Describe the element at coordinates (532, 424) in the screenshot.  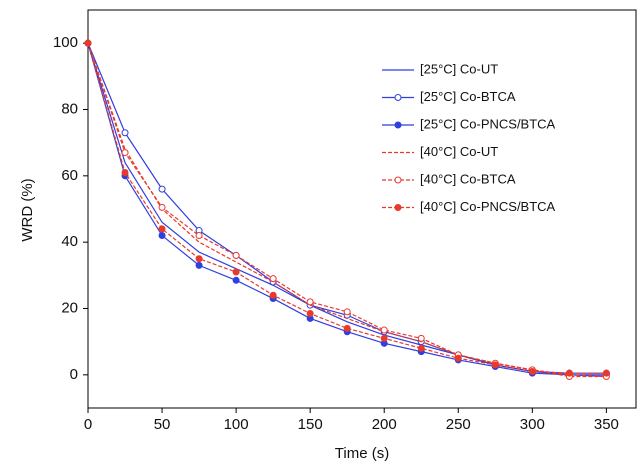
I see `x-tick-label: 300` at that location.